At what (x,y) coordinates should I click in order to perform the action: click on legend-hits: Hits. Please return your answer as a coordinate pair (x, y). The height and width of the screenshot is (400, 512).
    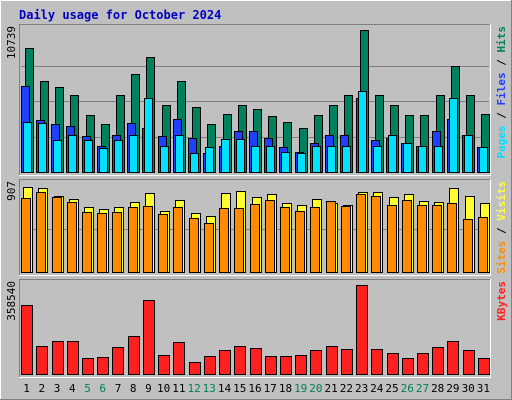
    Looking at the image, I should click on (501, 39).